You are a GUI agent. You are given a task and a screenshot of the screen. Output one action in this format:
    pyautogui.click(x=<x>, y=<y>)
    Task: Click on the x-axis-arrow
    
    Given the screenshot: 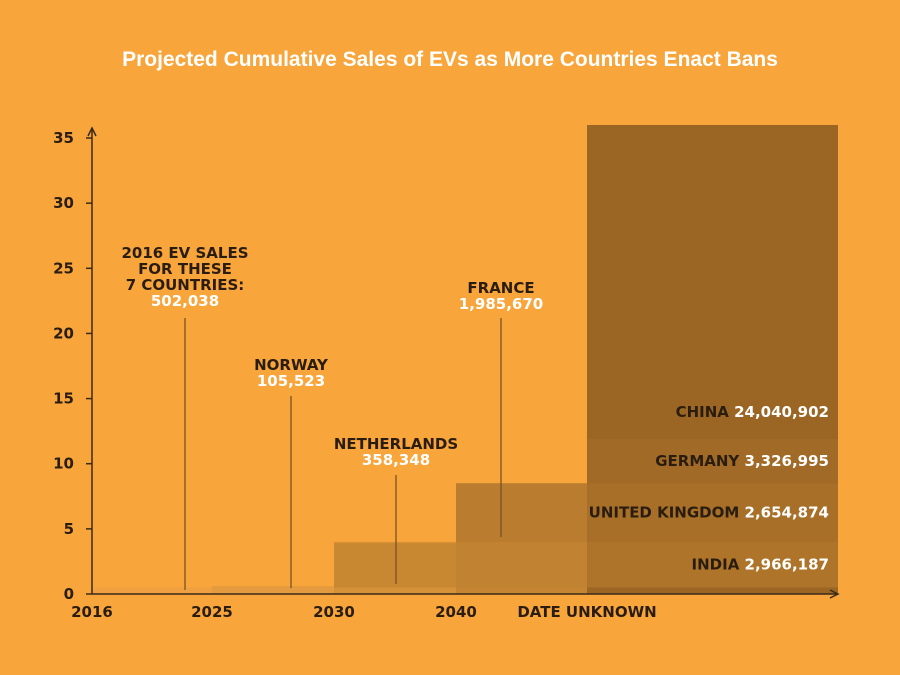 What is the action you would take?
    pyautogui.click(x=834, y=594)
    